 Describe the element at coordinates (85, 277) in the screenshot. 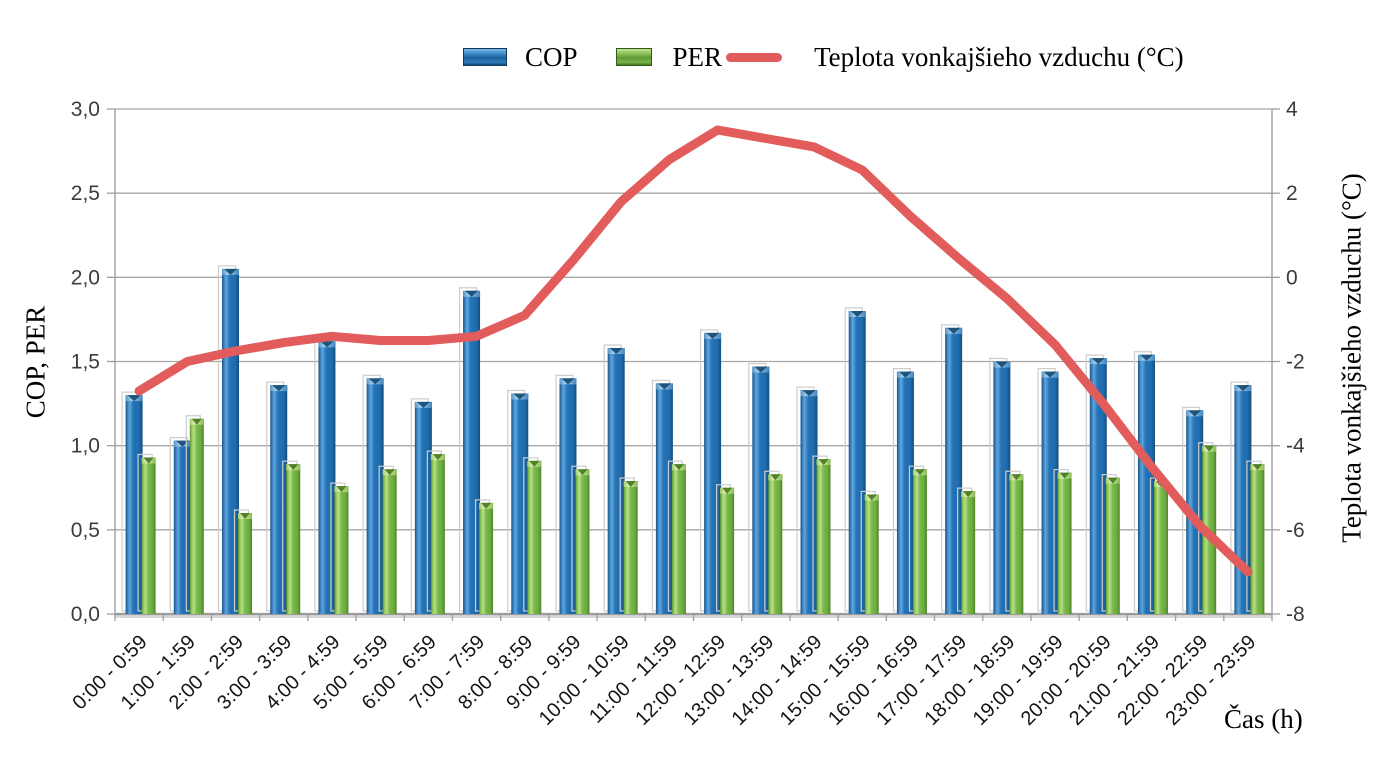

I see `y-left-tick-label: 2,0` at that location.